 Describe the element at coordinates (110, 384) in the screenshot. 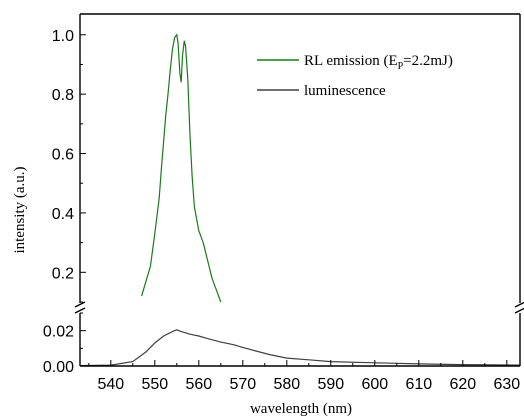

I see `x-tick-label: 540` at that location.